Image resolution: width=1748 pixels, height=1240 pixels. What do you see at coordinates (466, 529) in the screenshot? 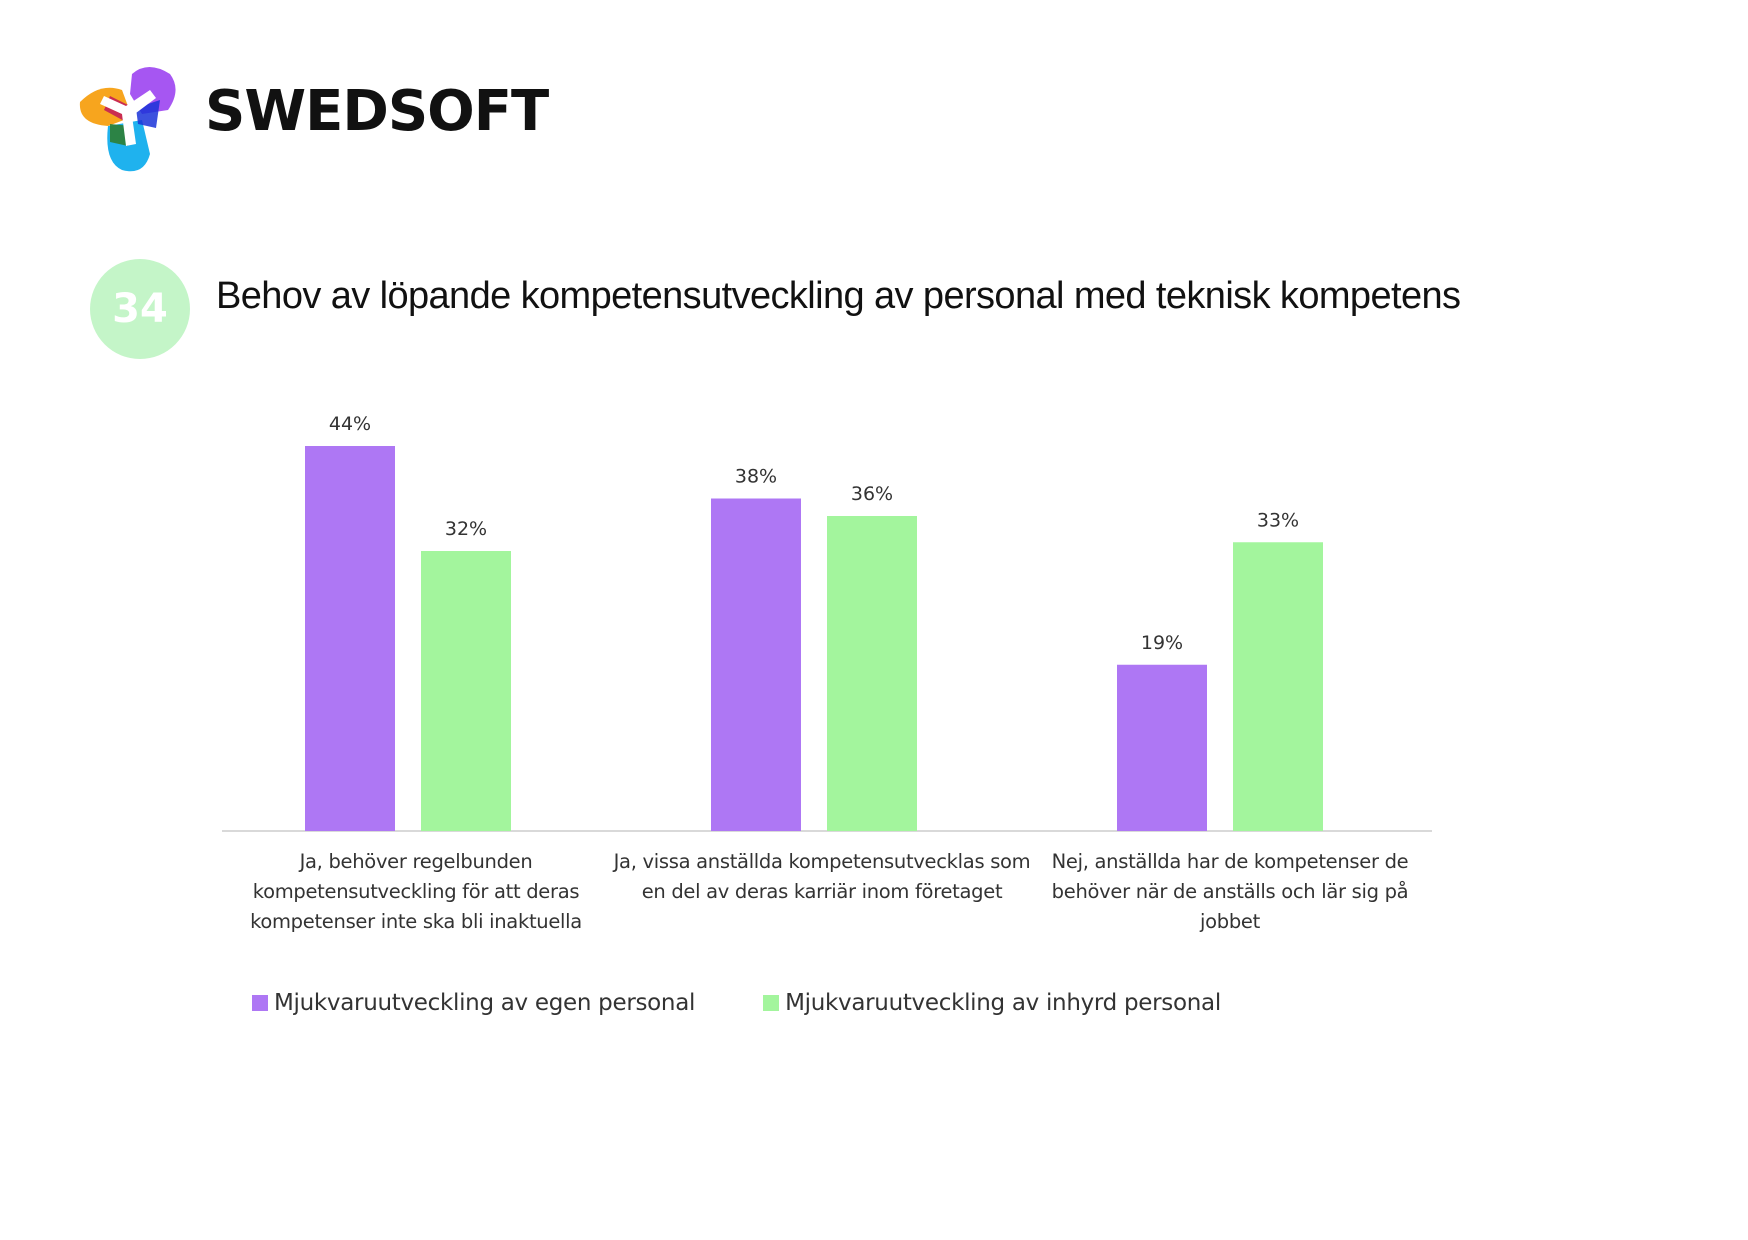
I see `data-label-series-2-category-1: 32%` at bounding box center [466, 529].